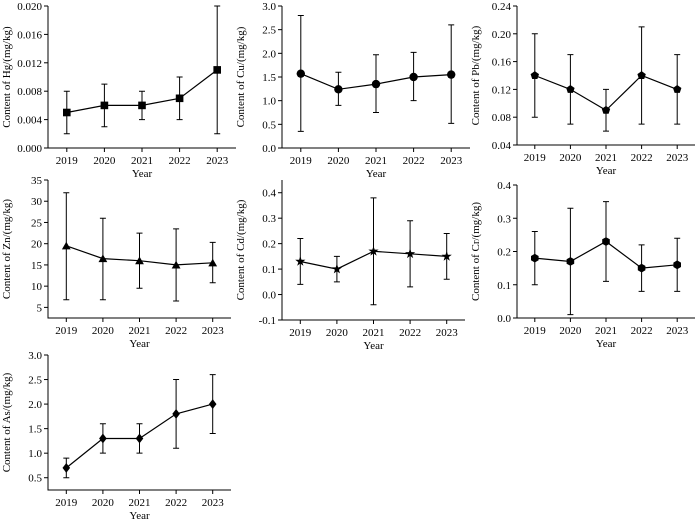  I want to click on y-axis-label: Content of Cu/(mg/kg), so click(241, 76).